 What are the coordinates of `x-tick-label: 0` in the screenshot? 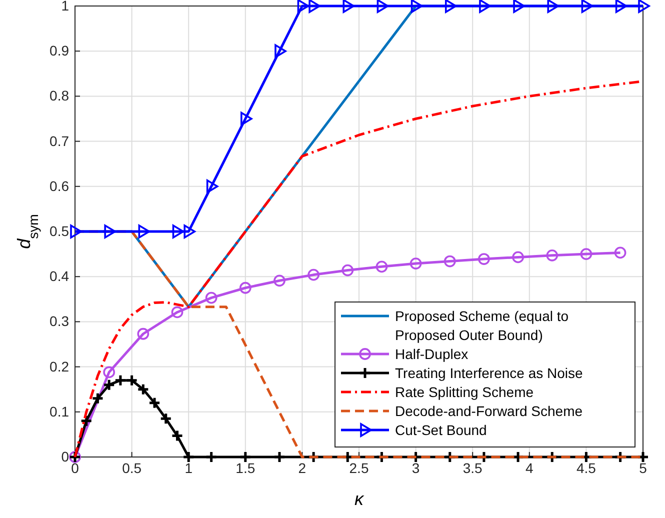 It's located at (75, 468).